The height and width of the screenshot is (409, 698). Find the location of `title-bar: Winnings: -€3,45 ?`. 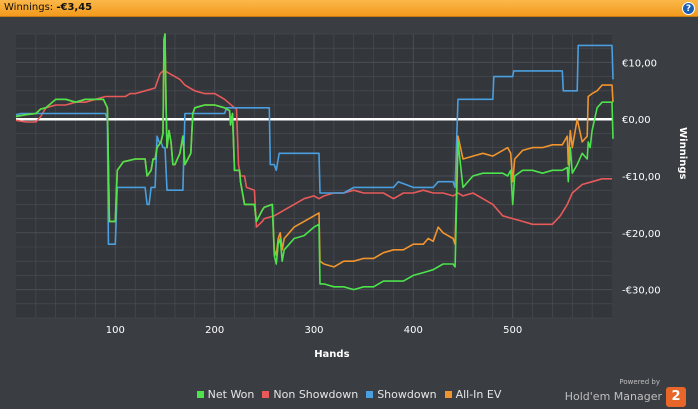

title-bar: Winnings: -€3,45 ? is located at coordinates (349, 8).